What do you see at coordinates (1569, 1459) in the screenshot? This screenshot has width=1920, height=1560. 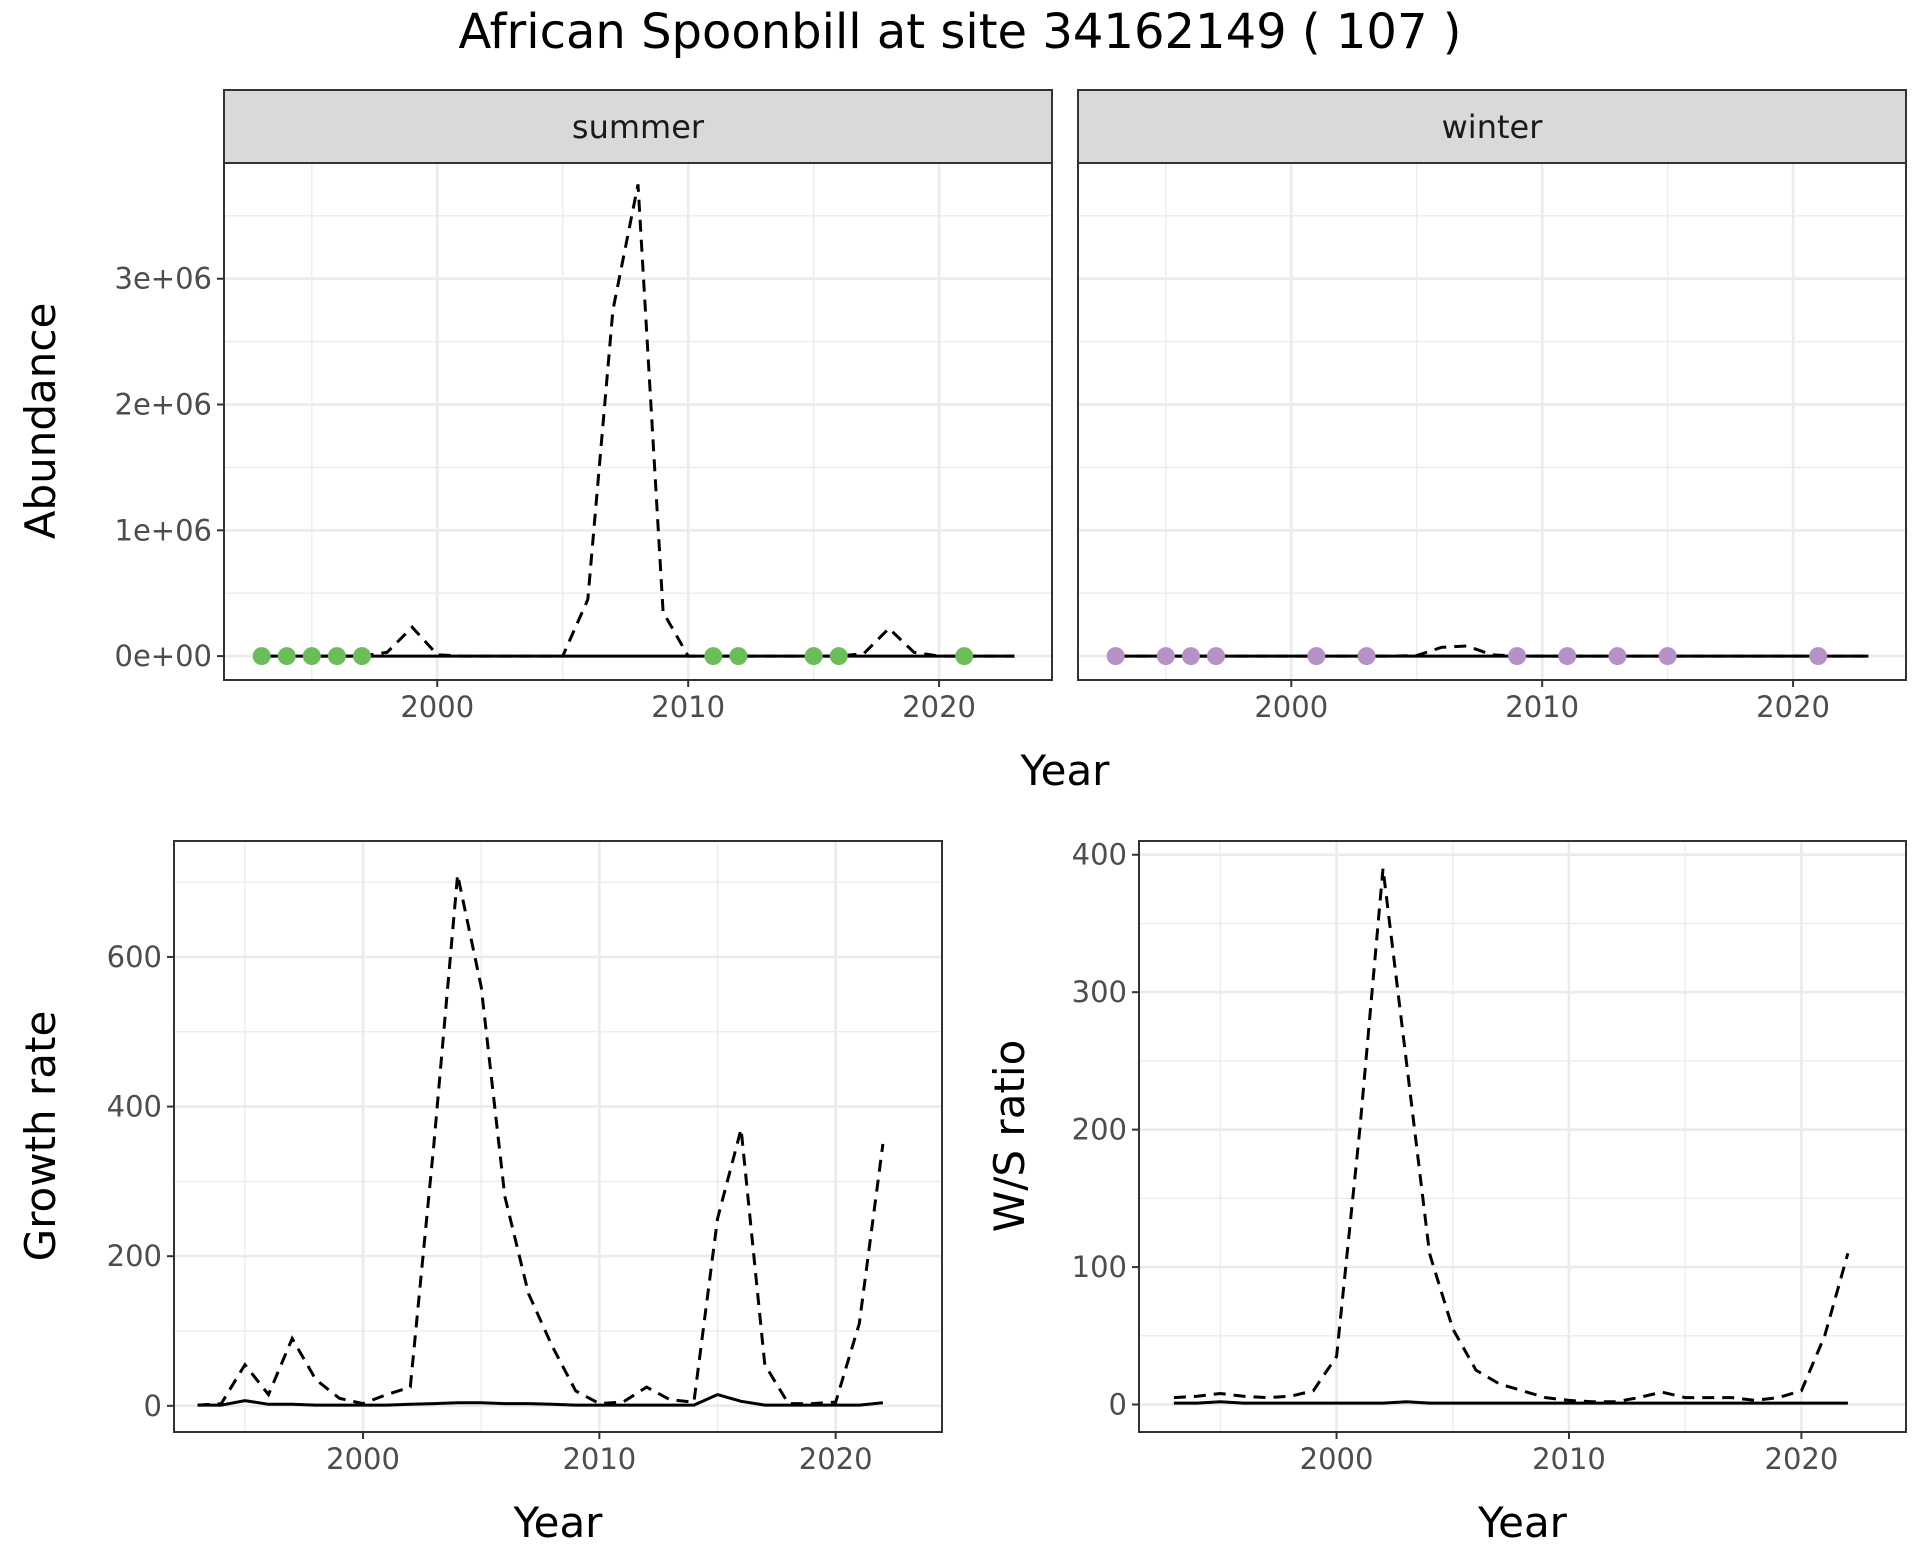 I see `ratio-x-tick-label: 2010` at bounding box center [1569, 1459].